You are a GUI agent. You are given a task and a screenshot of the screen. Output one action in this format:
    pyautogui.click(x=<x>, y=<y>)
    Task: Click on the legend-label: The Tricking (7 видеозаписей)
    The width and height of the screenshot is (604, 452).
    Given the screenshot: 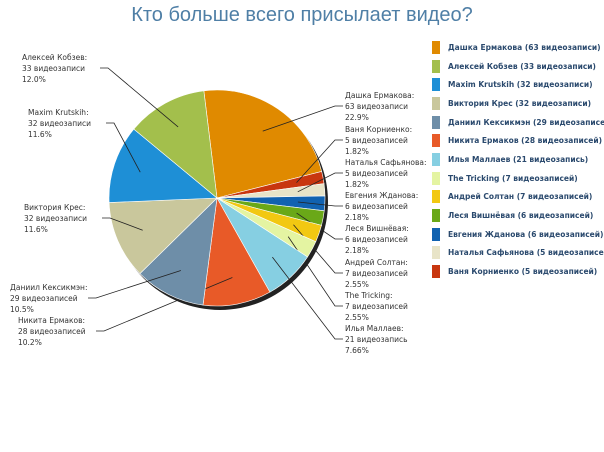 What is the action you would take?
    pyautogui.click(x=513, y=178)
    